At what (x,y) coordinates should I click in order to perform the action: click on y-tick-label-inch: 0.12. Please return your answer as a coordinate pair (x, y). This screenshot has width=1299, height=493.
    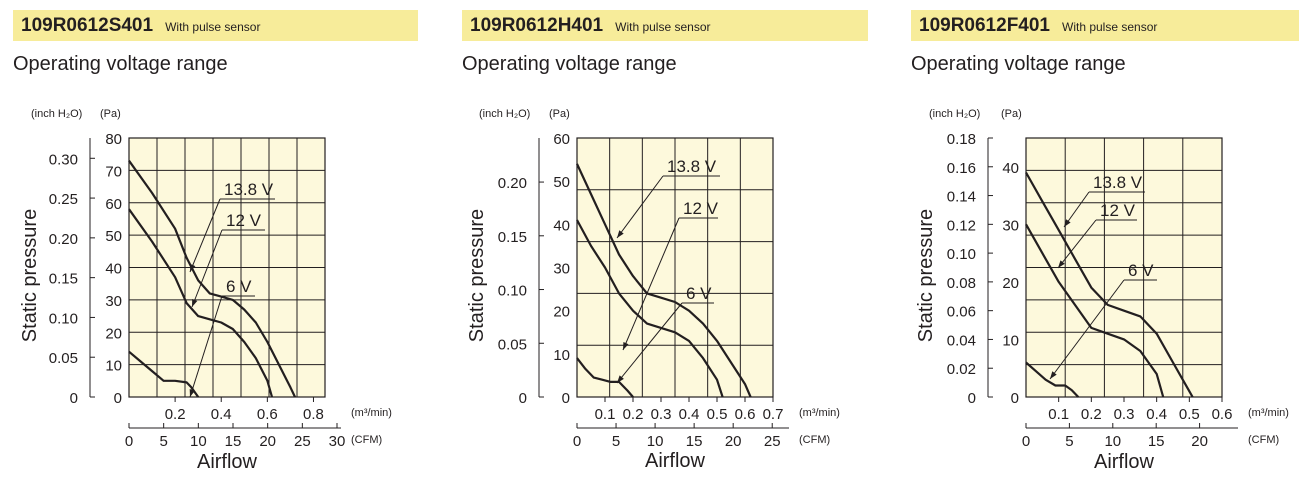
    Looking at the image, I should click on (961, 225).